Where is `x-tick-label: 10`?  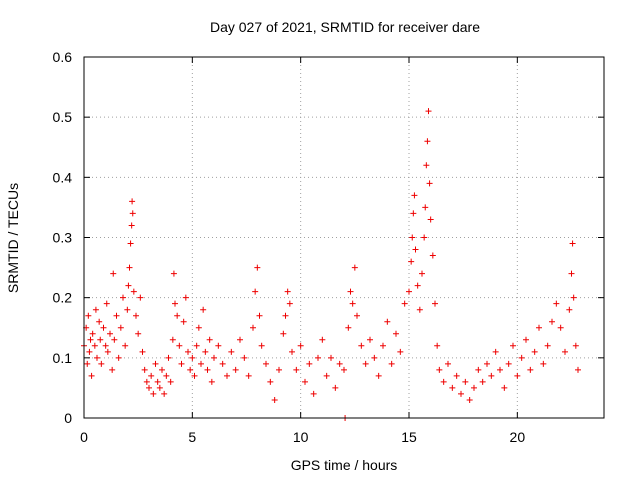
x-tick-label: 10 is located at coordinates (301, 437).